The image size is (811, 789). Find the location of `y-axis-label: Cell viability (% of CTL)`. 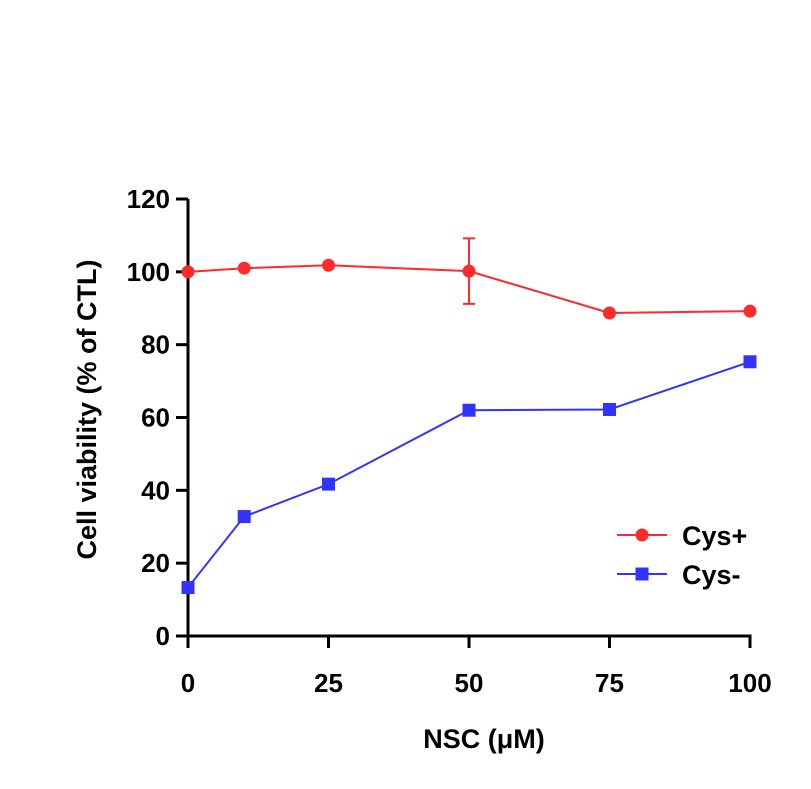

y-axis-label: Cell viability (% of CTL) is located at coordinates (87, 409).